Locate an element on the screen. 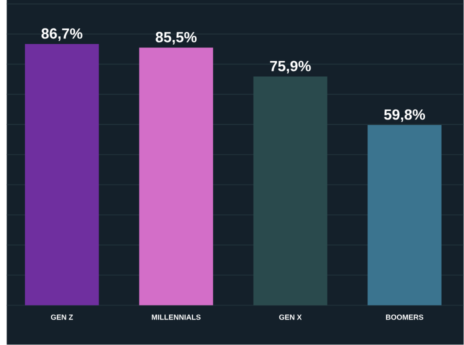 This screenshot has height=345, width=464. data-label: 59,8% is located at coordinates (405, 116).